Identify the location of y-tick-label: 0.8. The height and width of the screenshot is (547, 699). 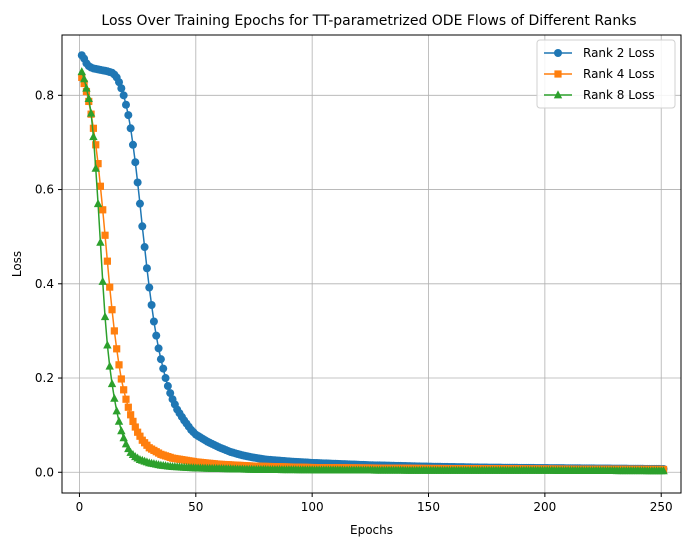
(44, 95).